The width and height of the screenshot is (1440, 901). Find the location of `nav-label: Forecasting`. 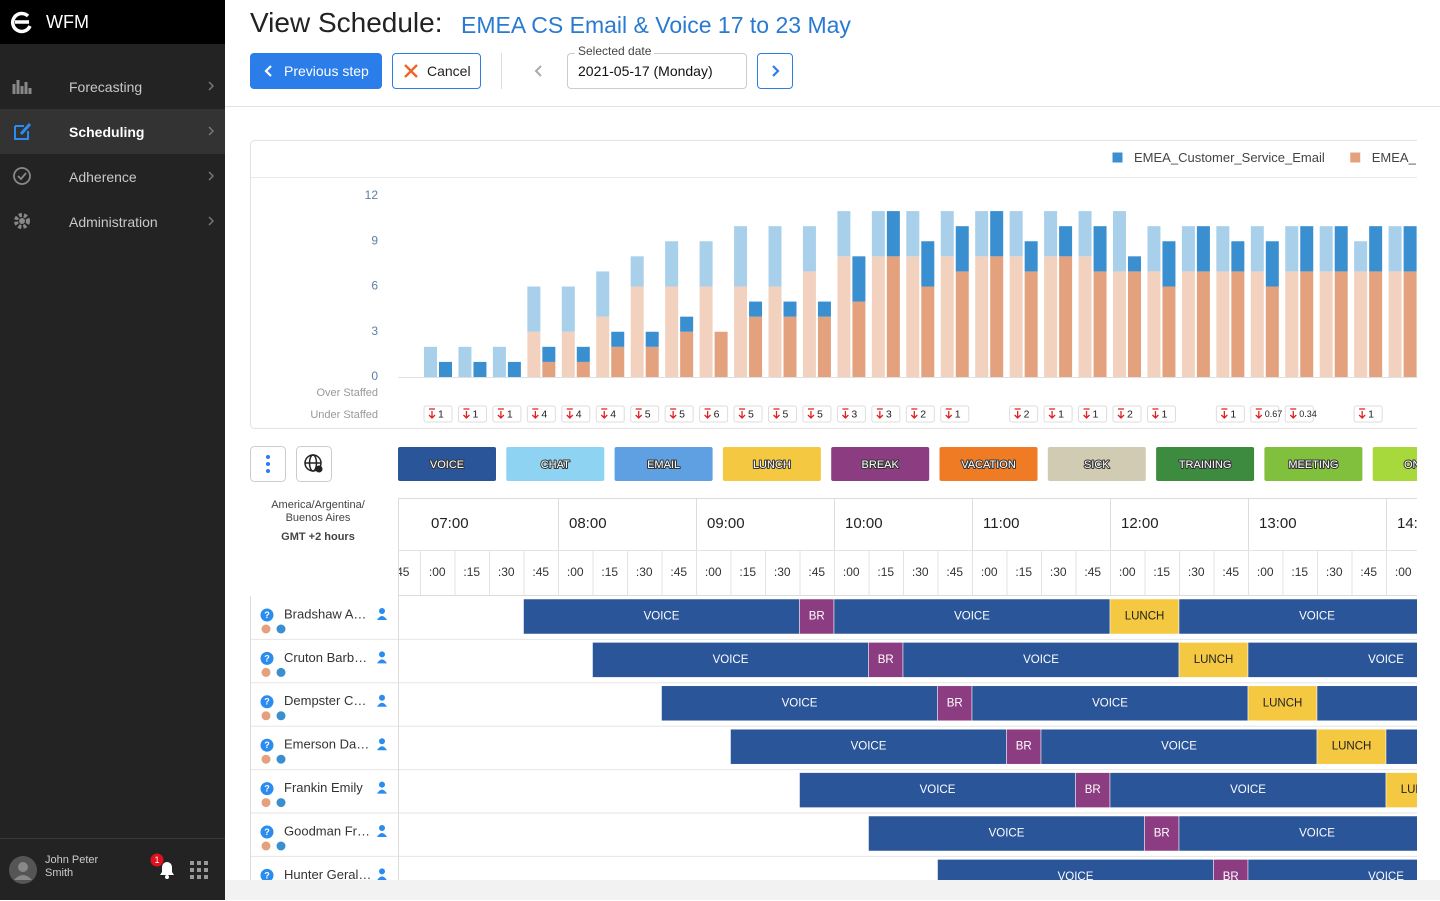

nav-label: Forecasting is located at coordinates (105, 87).